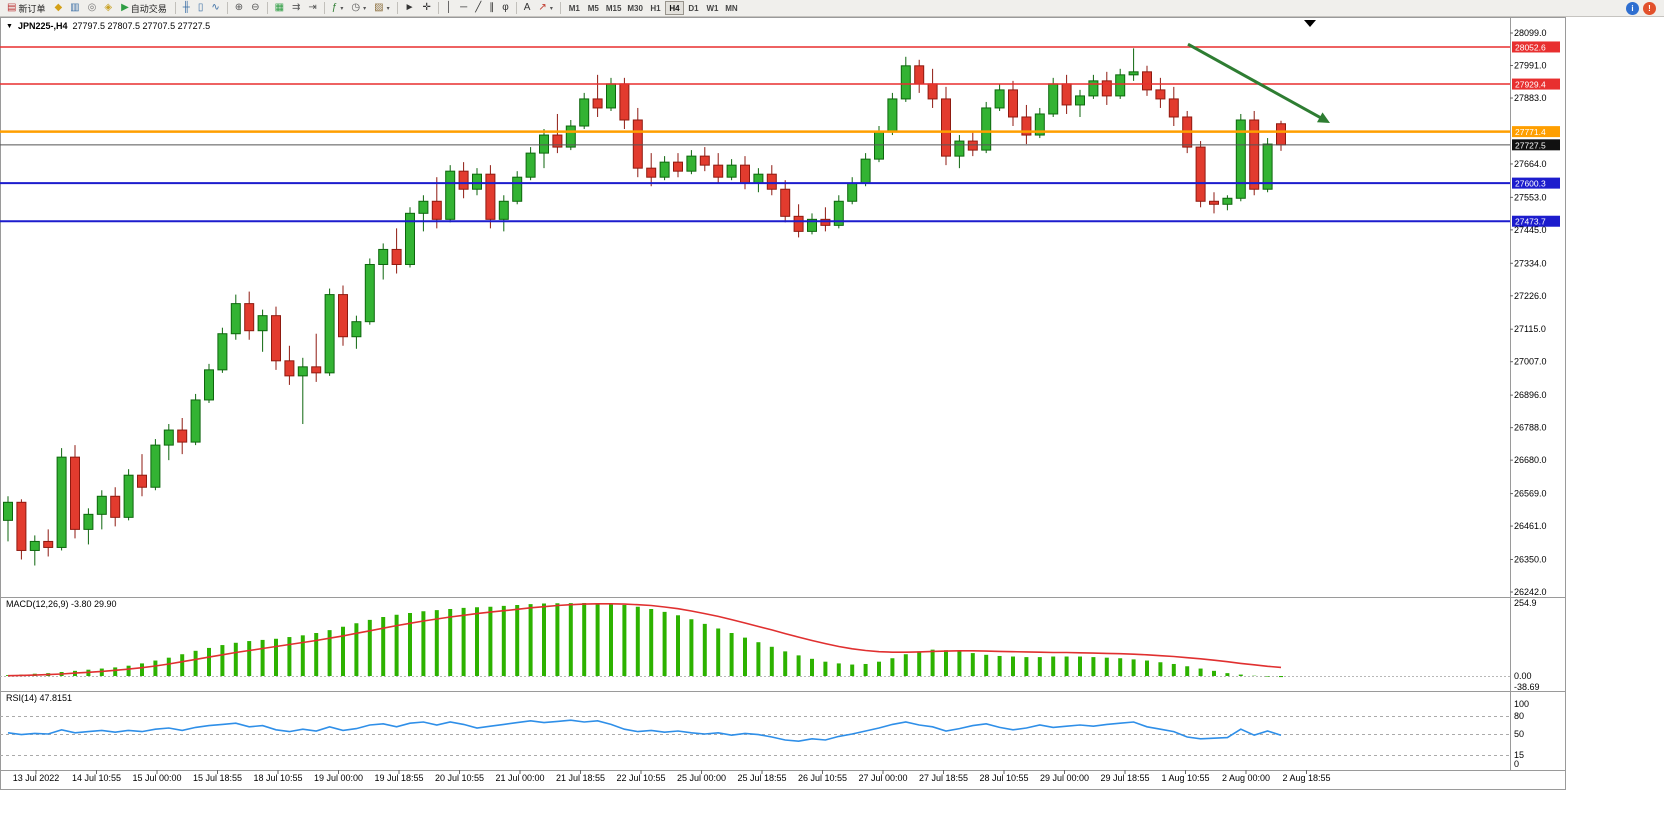  Describe the element at coordinates (338, 8) in the screenshot. I see `indicators-button: ƒ ▾` at that location.